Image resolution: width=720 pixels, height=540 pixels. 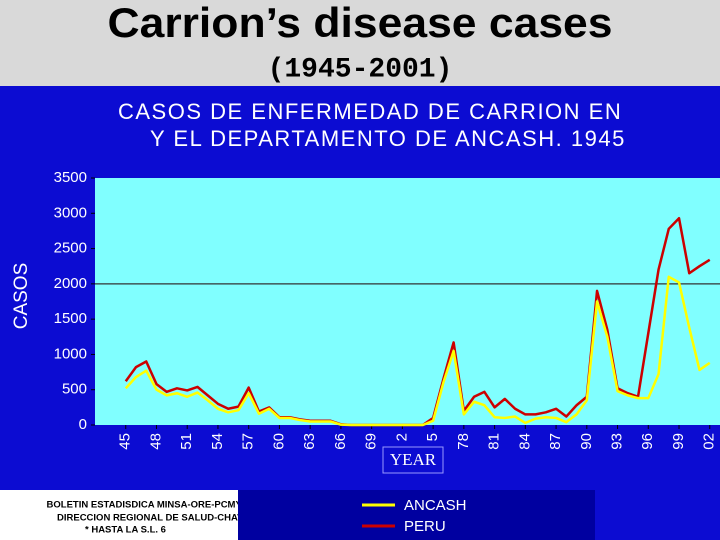 I want to click on legend-label: ANCASH, so click(x=435, y=505).